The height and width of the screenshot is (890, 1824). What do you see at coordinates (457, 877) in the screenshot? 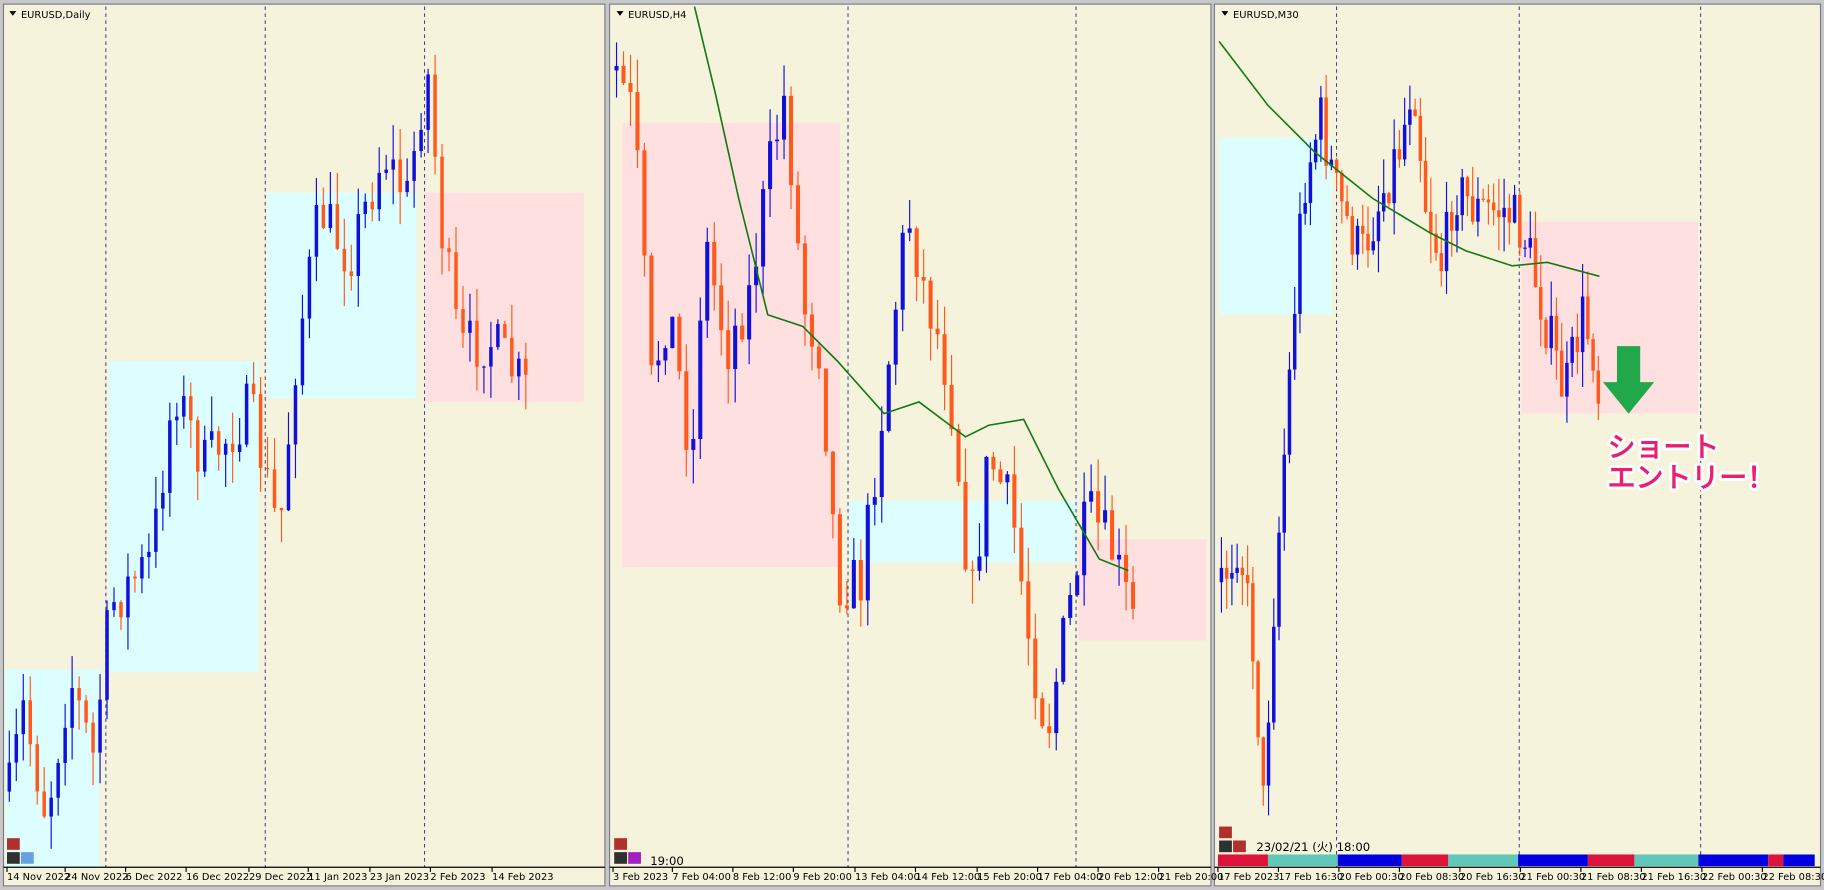
I see `x-label: 2 Feb 2023` at bounding box center [457, 877].